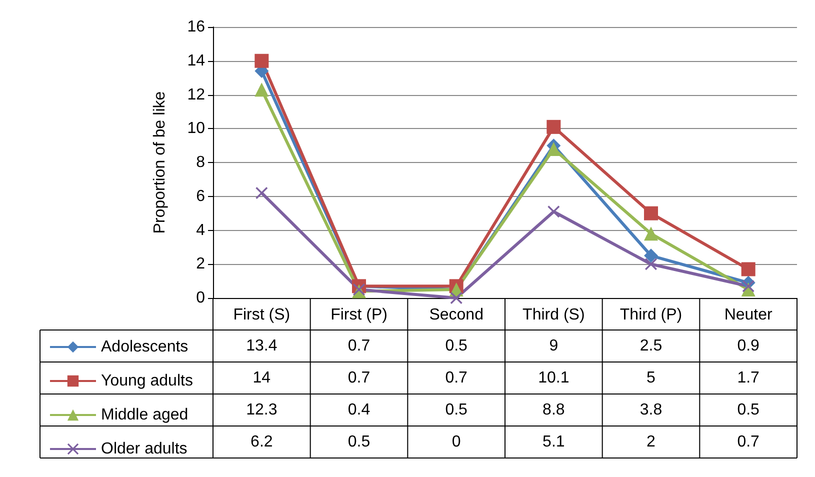 The image size is (815, 477). What do you see at coordinates (359, 410) in the screenshot?
I see `data-label: 0.4` at bounding box center [359, 410].